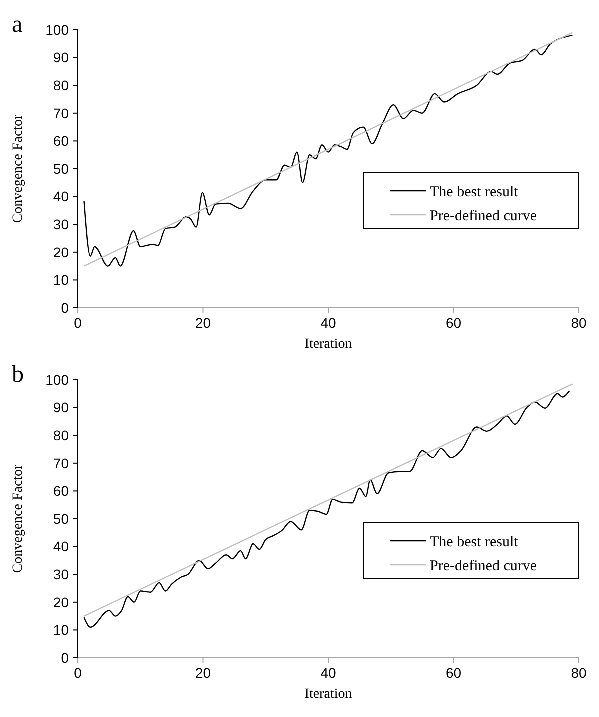  Describe the element at coordinates (17, 25) in the screenshot. I see `chart-title: a` at that location.